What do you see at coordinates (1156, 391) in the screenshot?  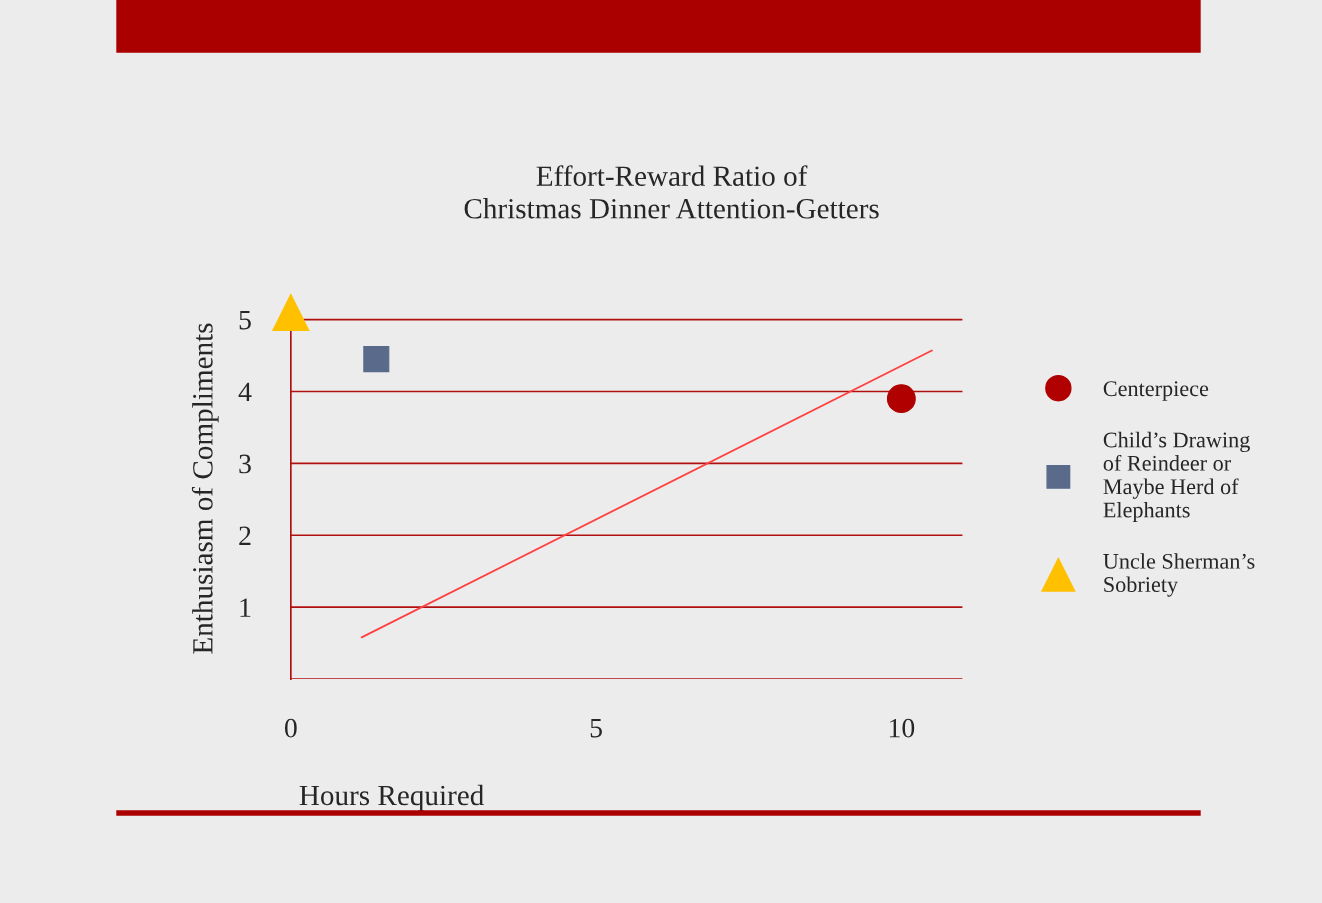 I see `legend-label: Centerpiece` at bounding box center [1156, 391].